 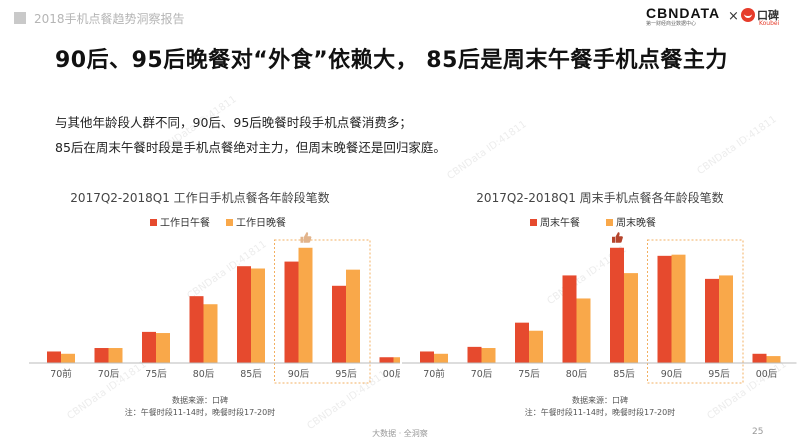 What do you see at coordinates (233, 122) in the screenshot?
I see `description-line-1: 与其他年龄段人群不同，90后、95后晚餐时段手机点餐消费多；` at bounding box center [233, 122].